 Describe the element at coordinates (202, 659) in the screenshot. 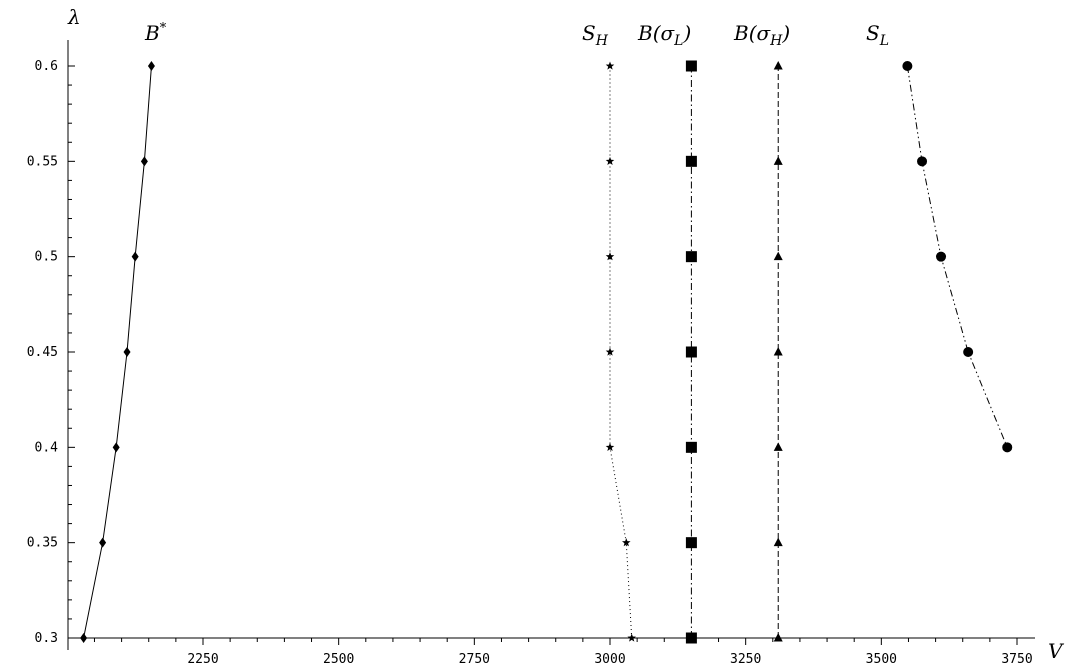

I see `x-tick-label: 2250` at that location.